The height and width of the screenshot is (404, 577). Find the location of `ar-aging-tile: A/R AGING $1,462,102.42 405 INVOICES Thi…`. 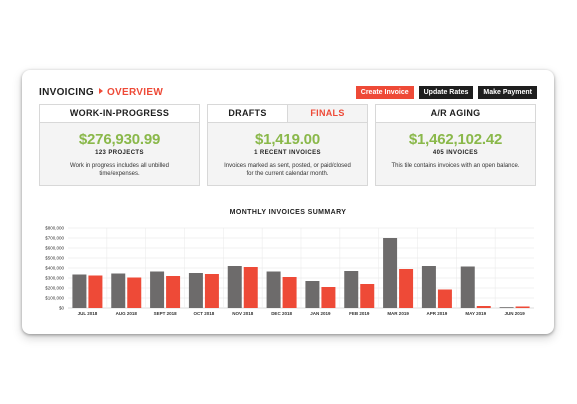

ar-aging-tile: A/R AGING $1,462,102.42 405 INVOICES Thi… is located at coordinates (455, 145).